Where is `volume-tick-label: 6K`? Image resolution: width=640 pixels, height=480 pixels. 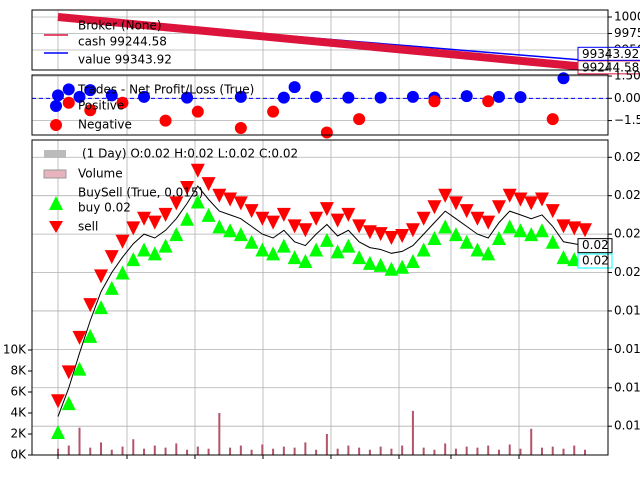 volume-tick-label: 6K is located at coordinates (18, 392).